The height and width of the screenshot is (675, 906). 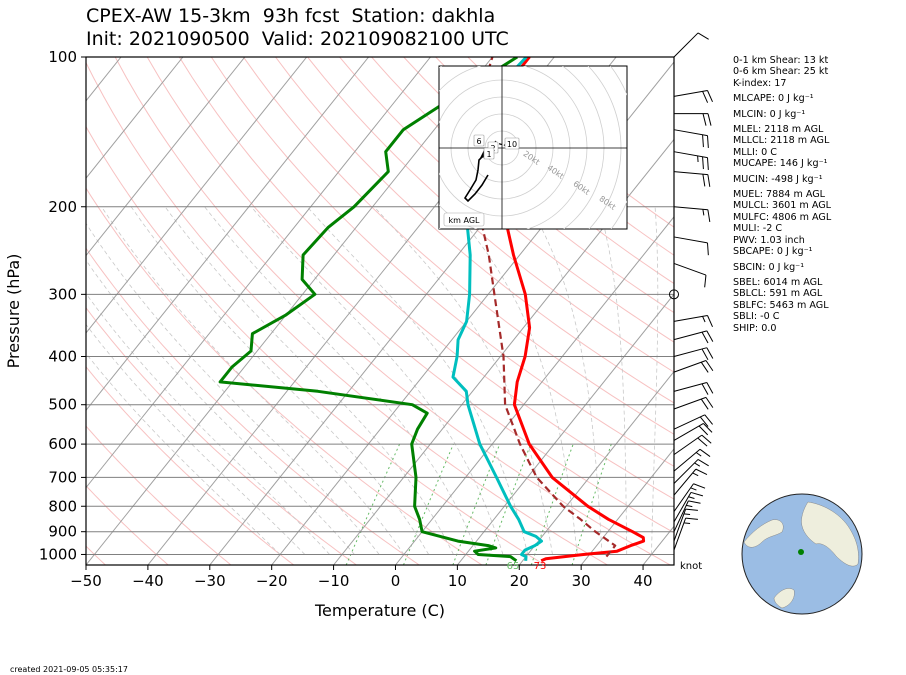 What do you see at coordinates (781, 305) in the screenshot?
I see `index-line: SBLFC: 5463 m AGL` at bounding box center [781, 305].